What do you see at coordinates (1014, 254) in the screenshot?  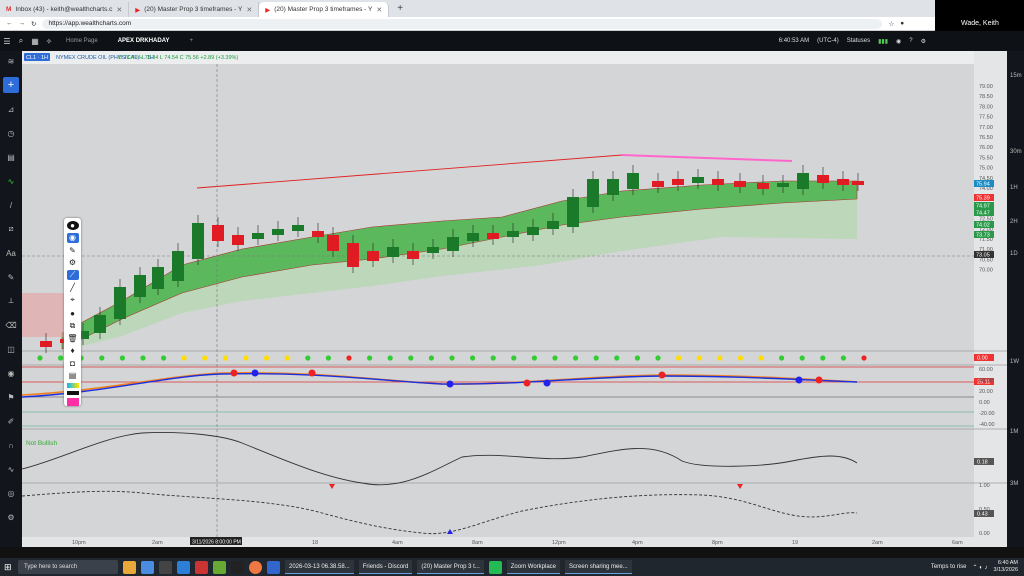 I see `right-toolbar-label: 1D` at bounding box center [1014, 254].